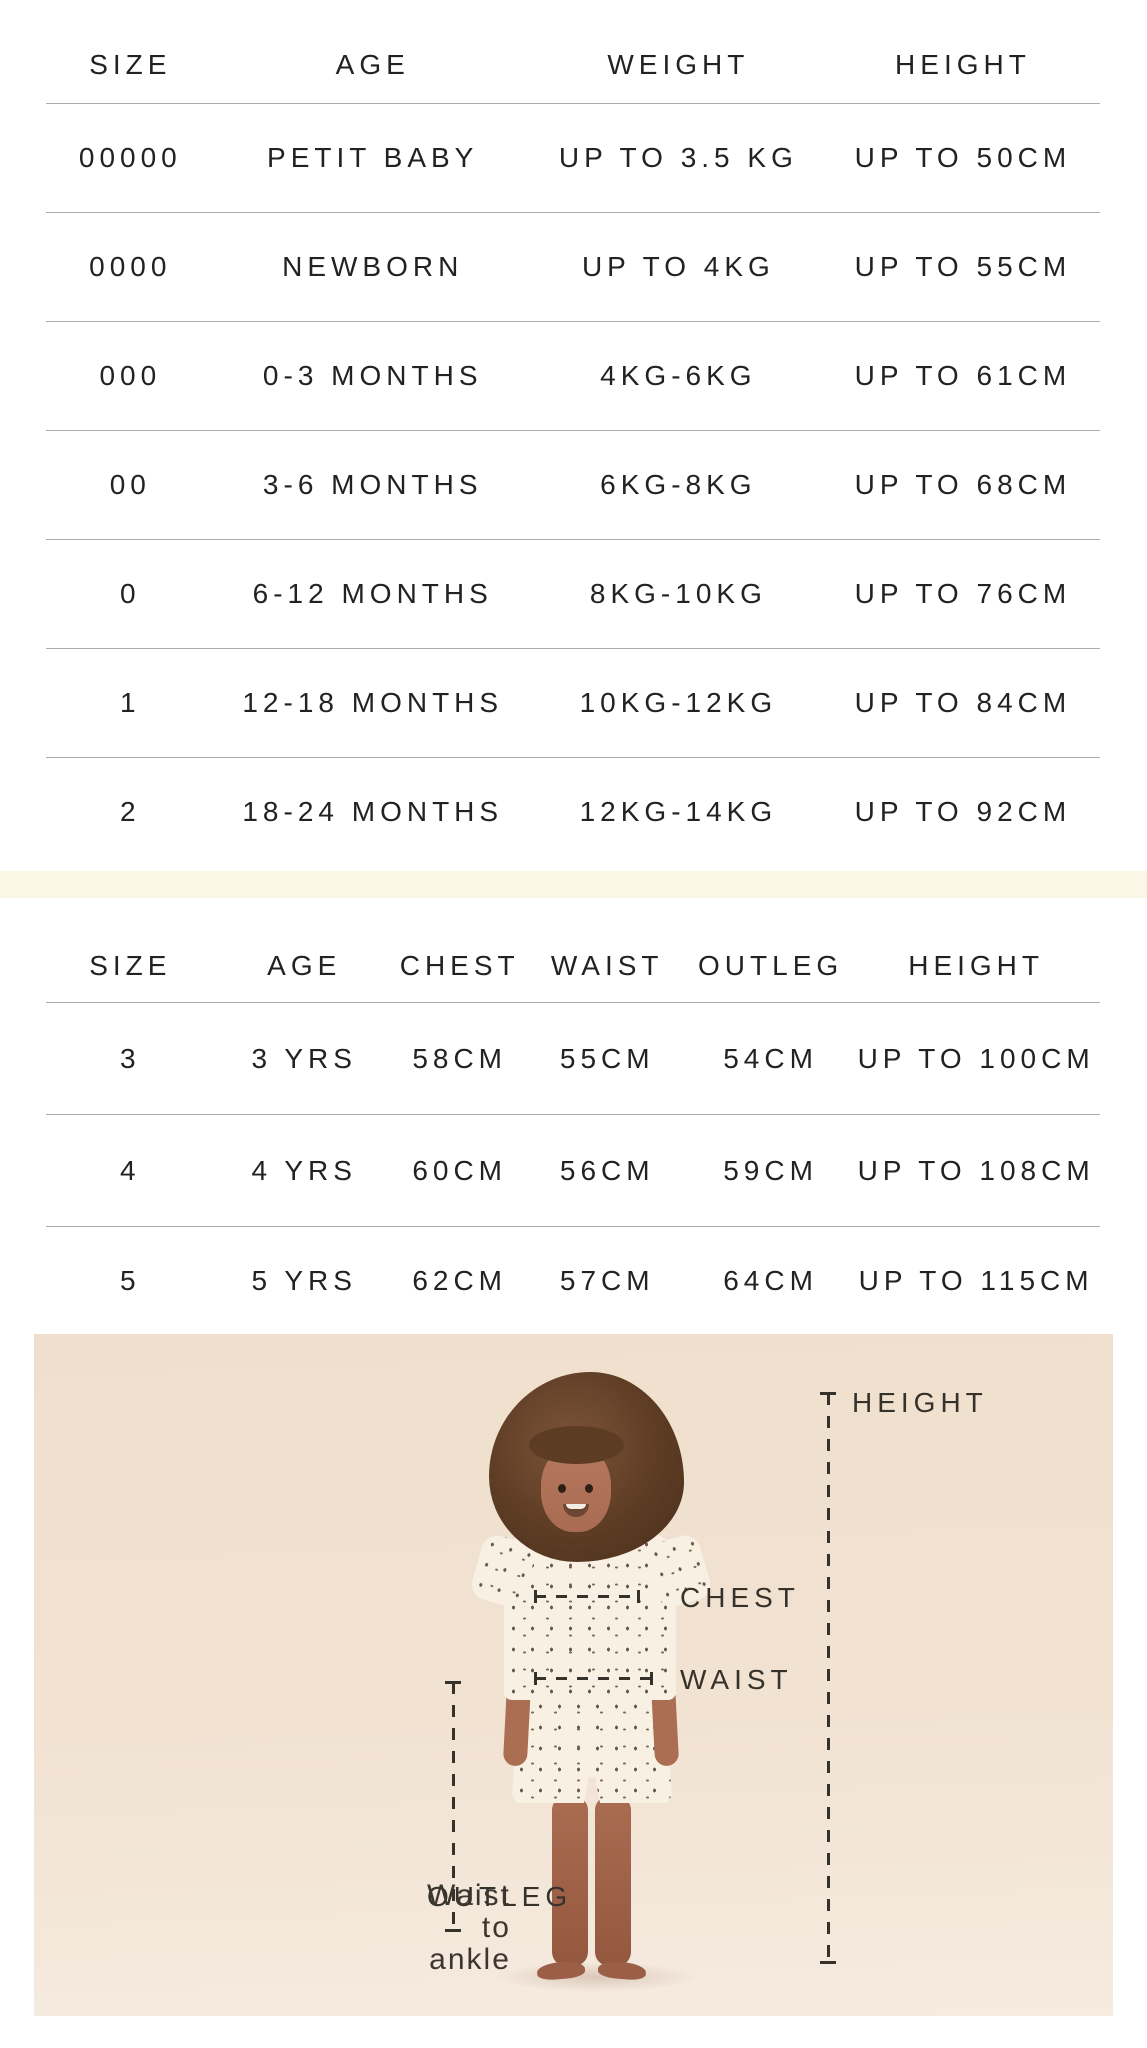 The image size is (1147, 2048). I want to click on height-value: UP TO 50CM, so click(963, 157).